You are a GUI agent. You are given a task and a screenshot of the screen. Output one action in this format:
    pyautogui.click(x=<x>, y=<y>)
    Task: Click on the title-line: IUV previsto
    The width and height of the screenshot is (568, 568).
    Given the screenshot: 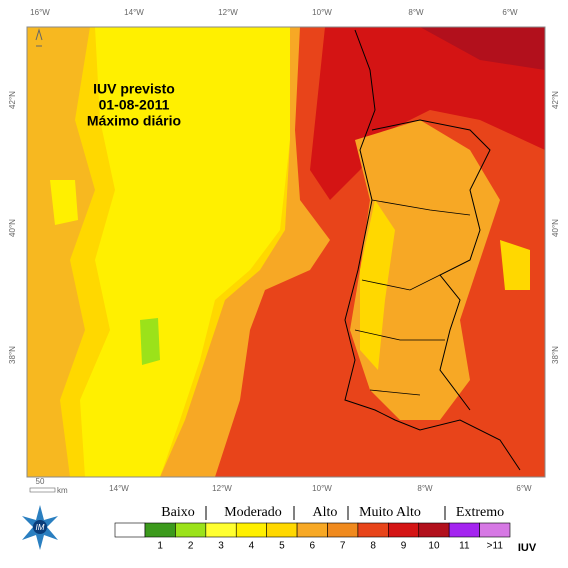 What is the action you would take?
    pyautogui.click(x=134, y=89)
    